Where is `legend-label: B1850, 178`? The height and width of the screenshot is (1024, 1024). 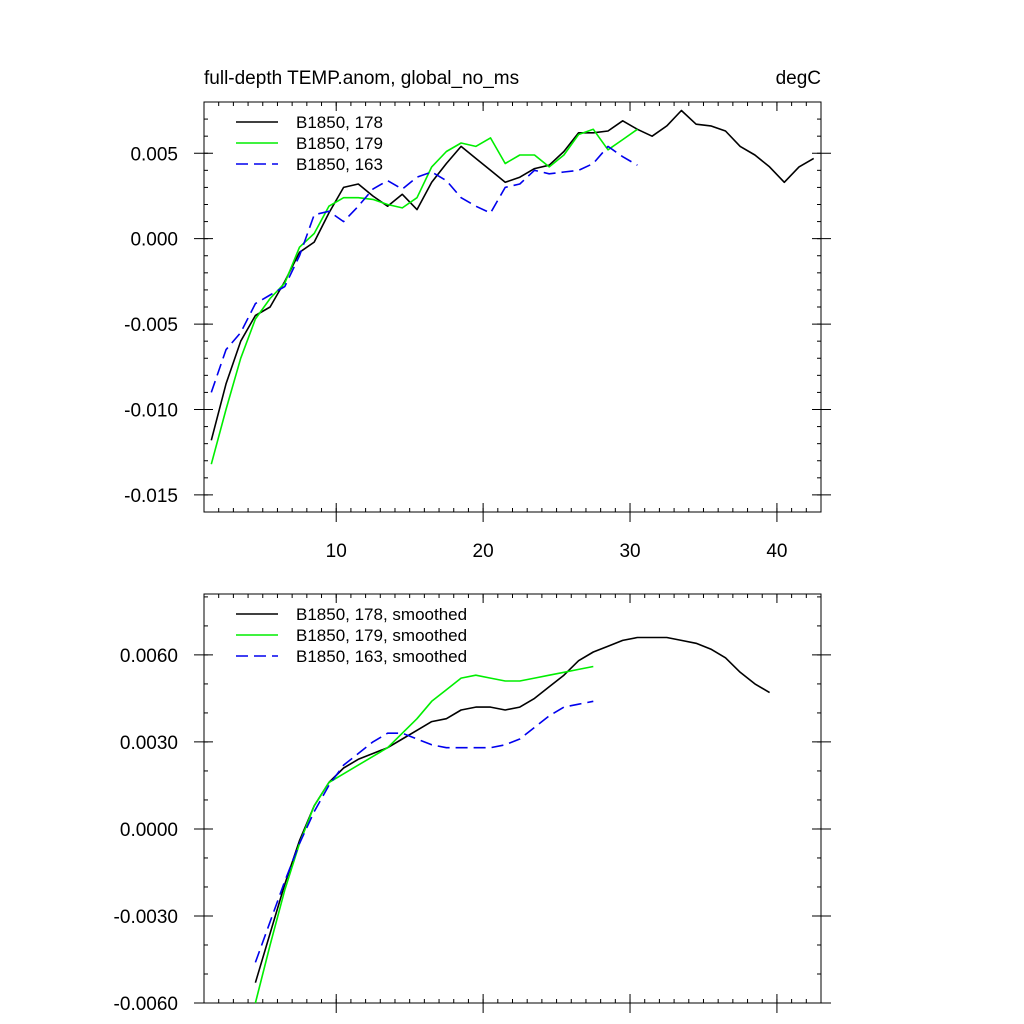
legend-label: B1850, 178 is located at coordinates (339, 122).